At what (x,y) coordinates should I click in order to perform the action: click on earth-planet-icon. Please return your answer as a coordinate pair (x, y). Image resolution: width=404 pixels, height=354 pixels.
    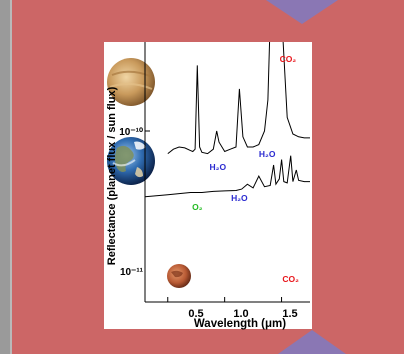
    Looking at the image, I should click on (131, 161).